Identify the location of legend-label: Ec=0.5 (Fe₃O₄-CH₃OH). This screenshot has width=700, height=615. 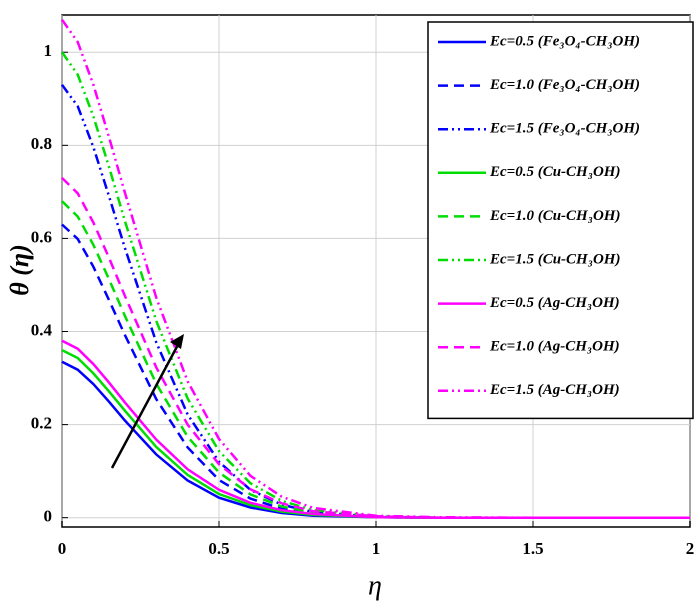
(564, 41).